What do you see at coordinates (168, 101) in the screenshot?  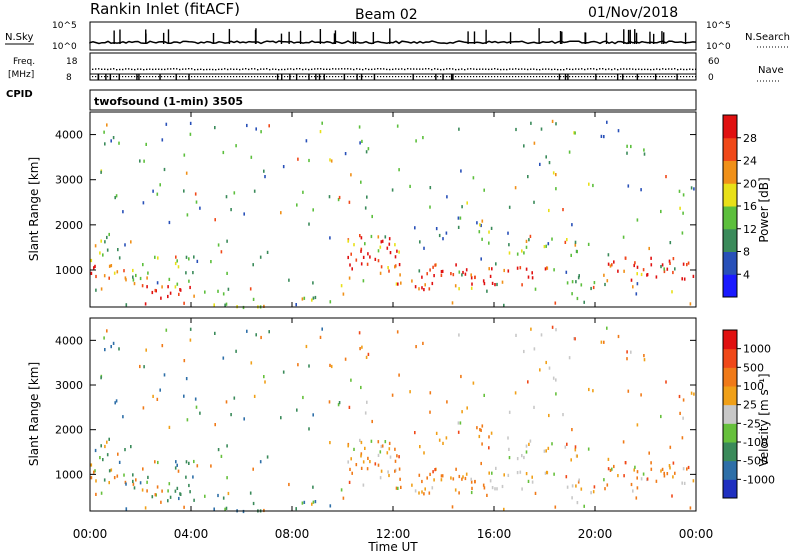 I see `cpid-mode: twofsound (1-min) 3505` at bounding box center [168, 101].